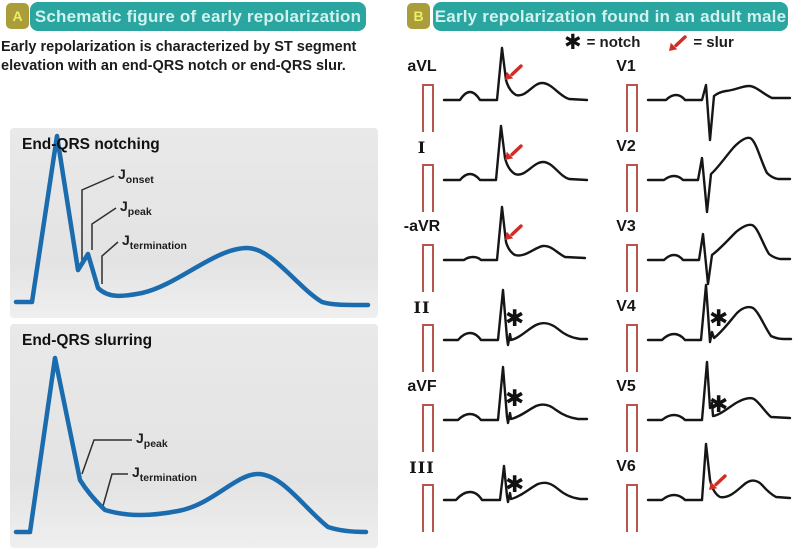 Image resolution: width=800 pixels, height=553 pixels. I want to click on ecg-row-v4: V4 ✱, so click(699, 329).